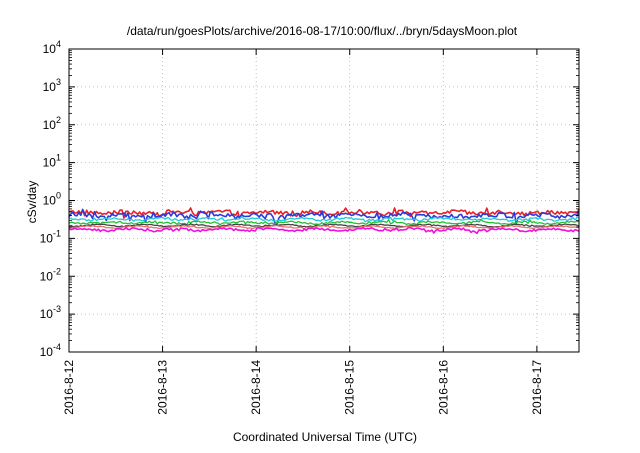  Describe the element at coordinates (69, 387) in the screenshot. I see `x-tick-label: 2016-8-12` at that location.